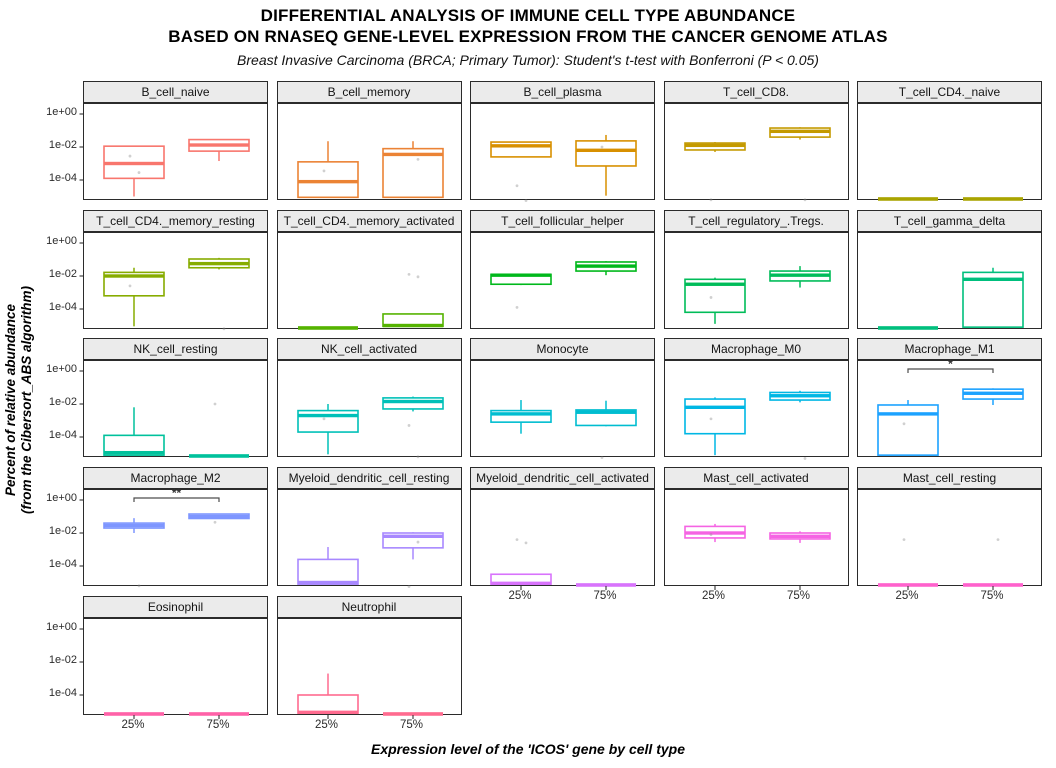 This screenshot has width=1056, height=768. What do you see at coordinates (799, 537) in the screenshot?
I see `box-Mast_cell_activated-75%` at bounding box center [799, 537].